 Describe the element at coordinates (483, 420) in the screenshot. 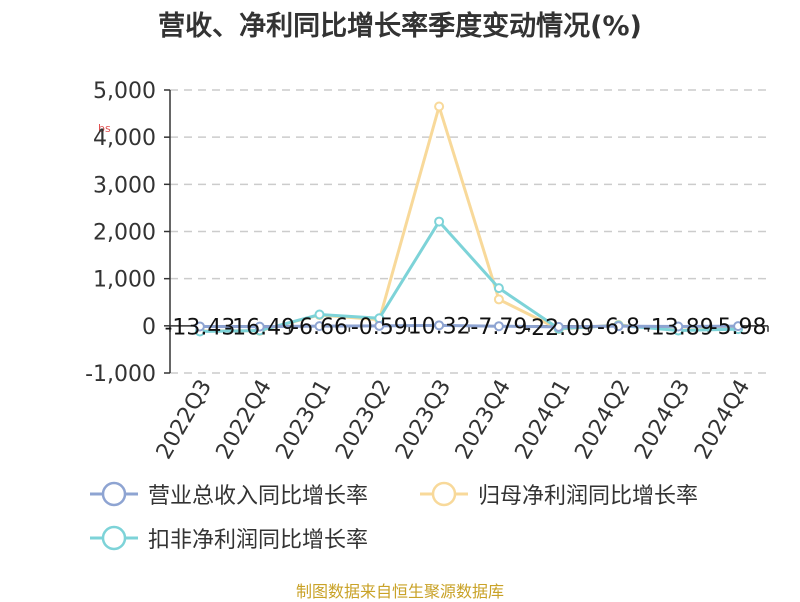

I see `x-tick-label: 2023Q4` at that location.